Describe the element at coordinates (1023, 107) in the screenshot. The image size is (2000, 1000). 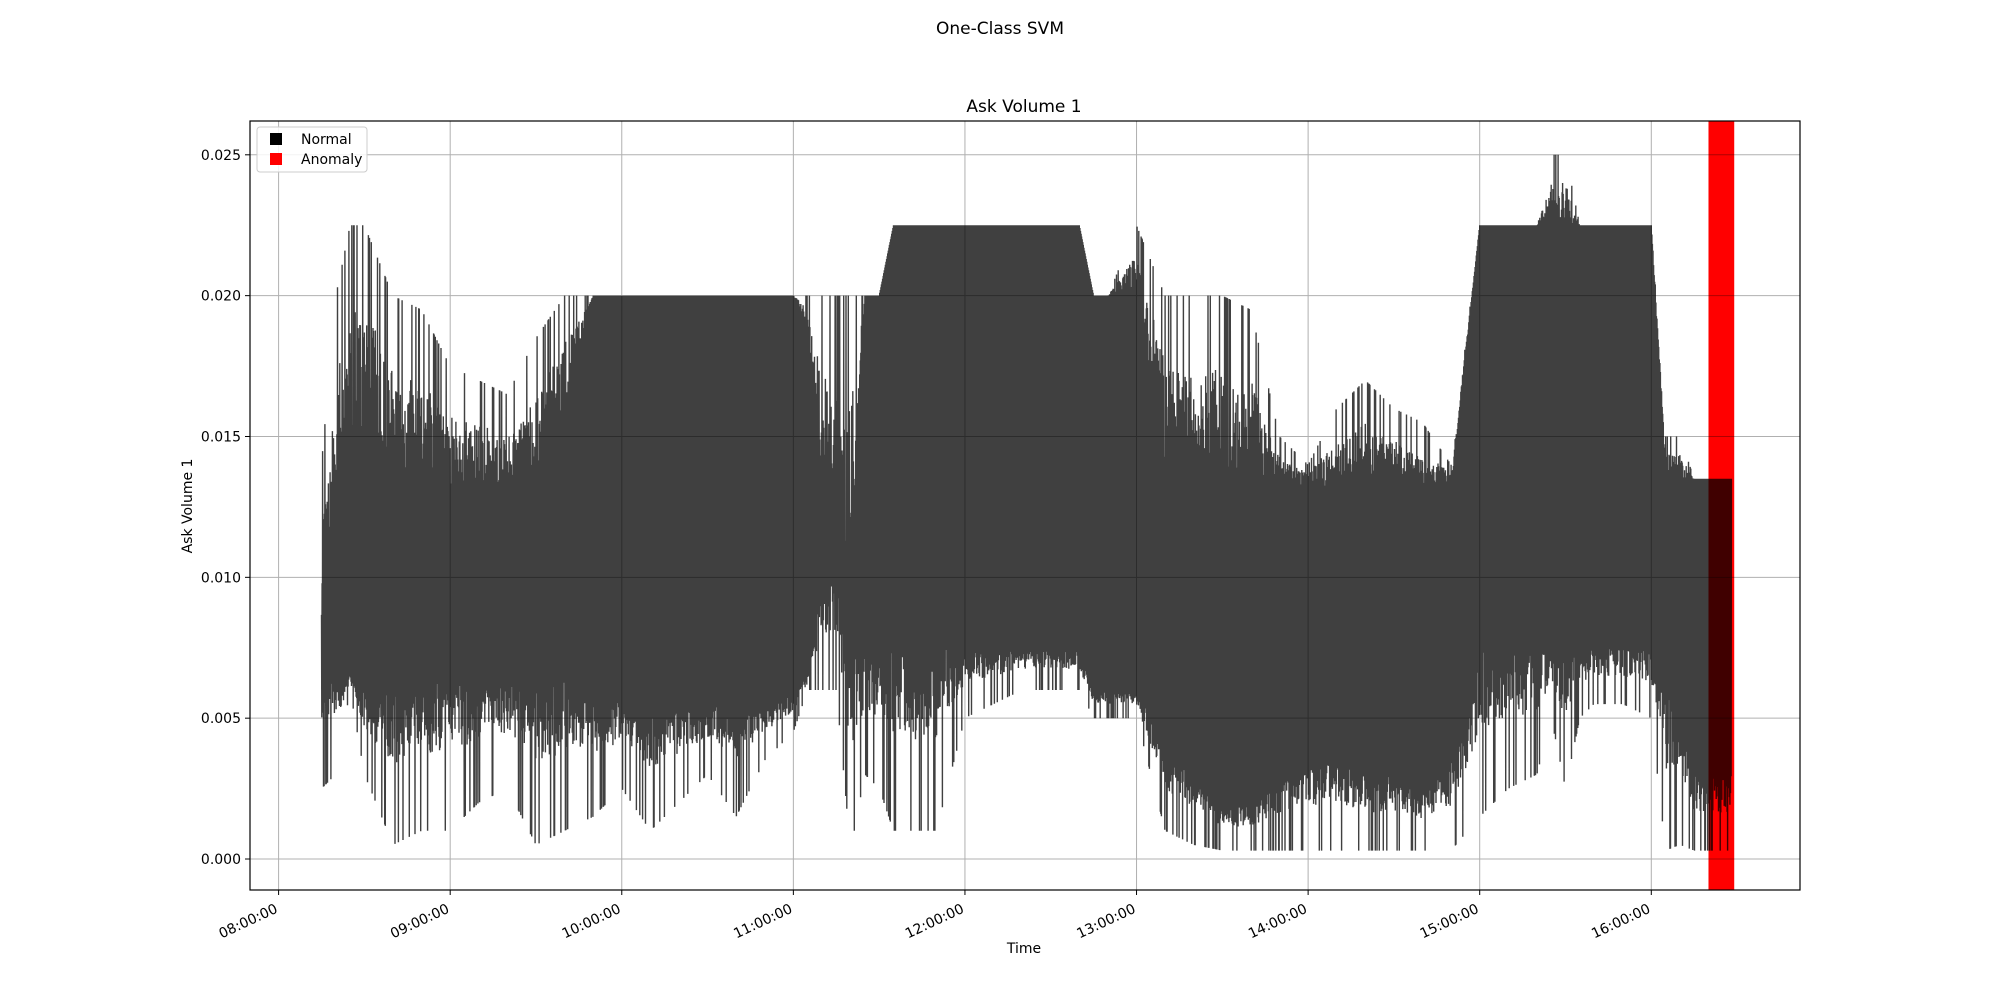
I see `chart-title: Ask Volume 1` at that location.